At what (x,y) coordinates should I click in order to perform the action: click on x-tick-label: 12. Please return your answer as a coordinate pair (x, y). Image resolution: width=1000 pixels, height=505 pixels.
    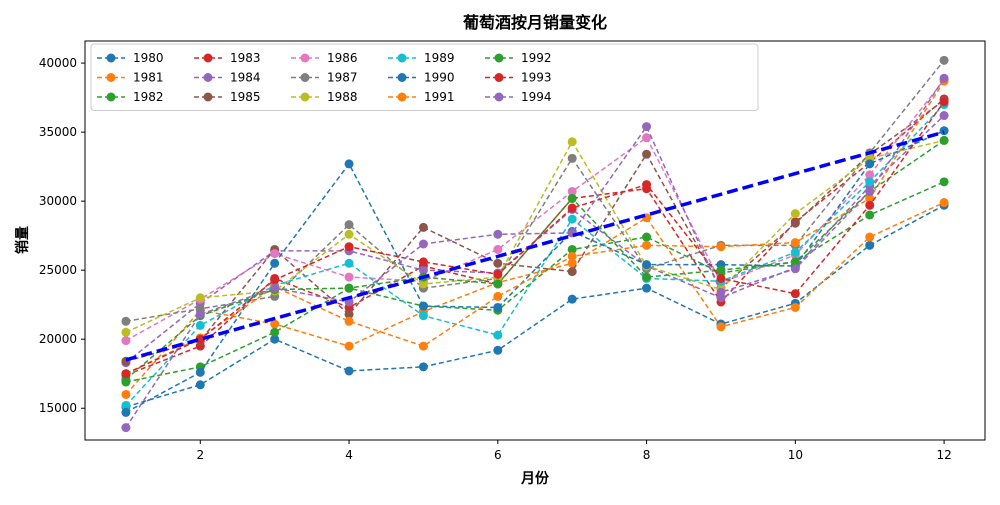
    Looking at the image, I should click on (943, 455).